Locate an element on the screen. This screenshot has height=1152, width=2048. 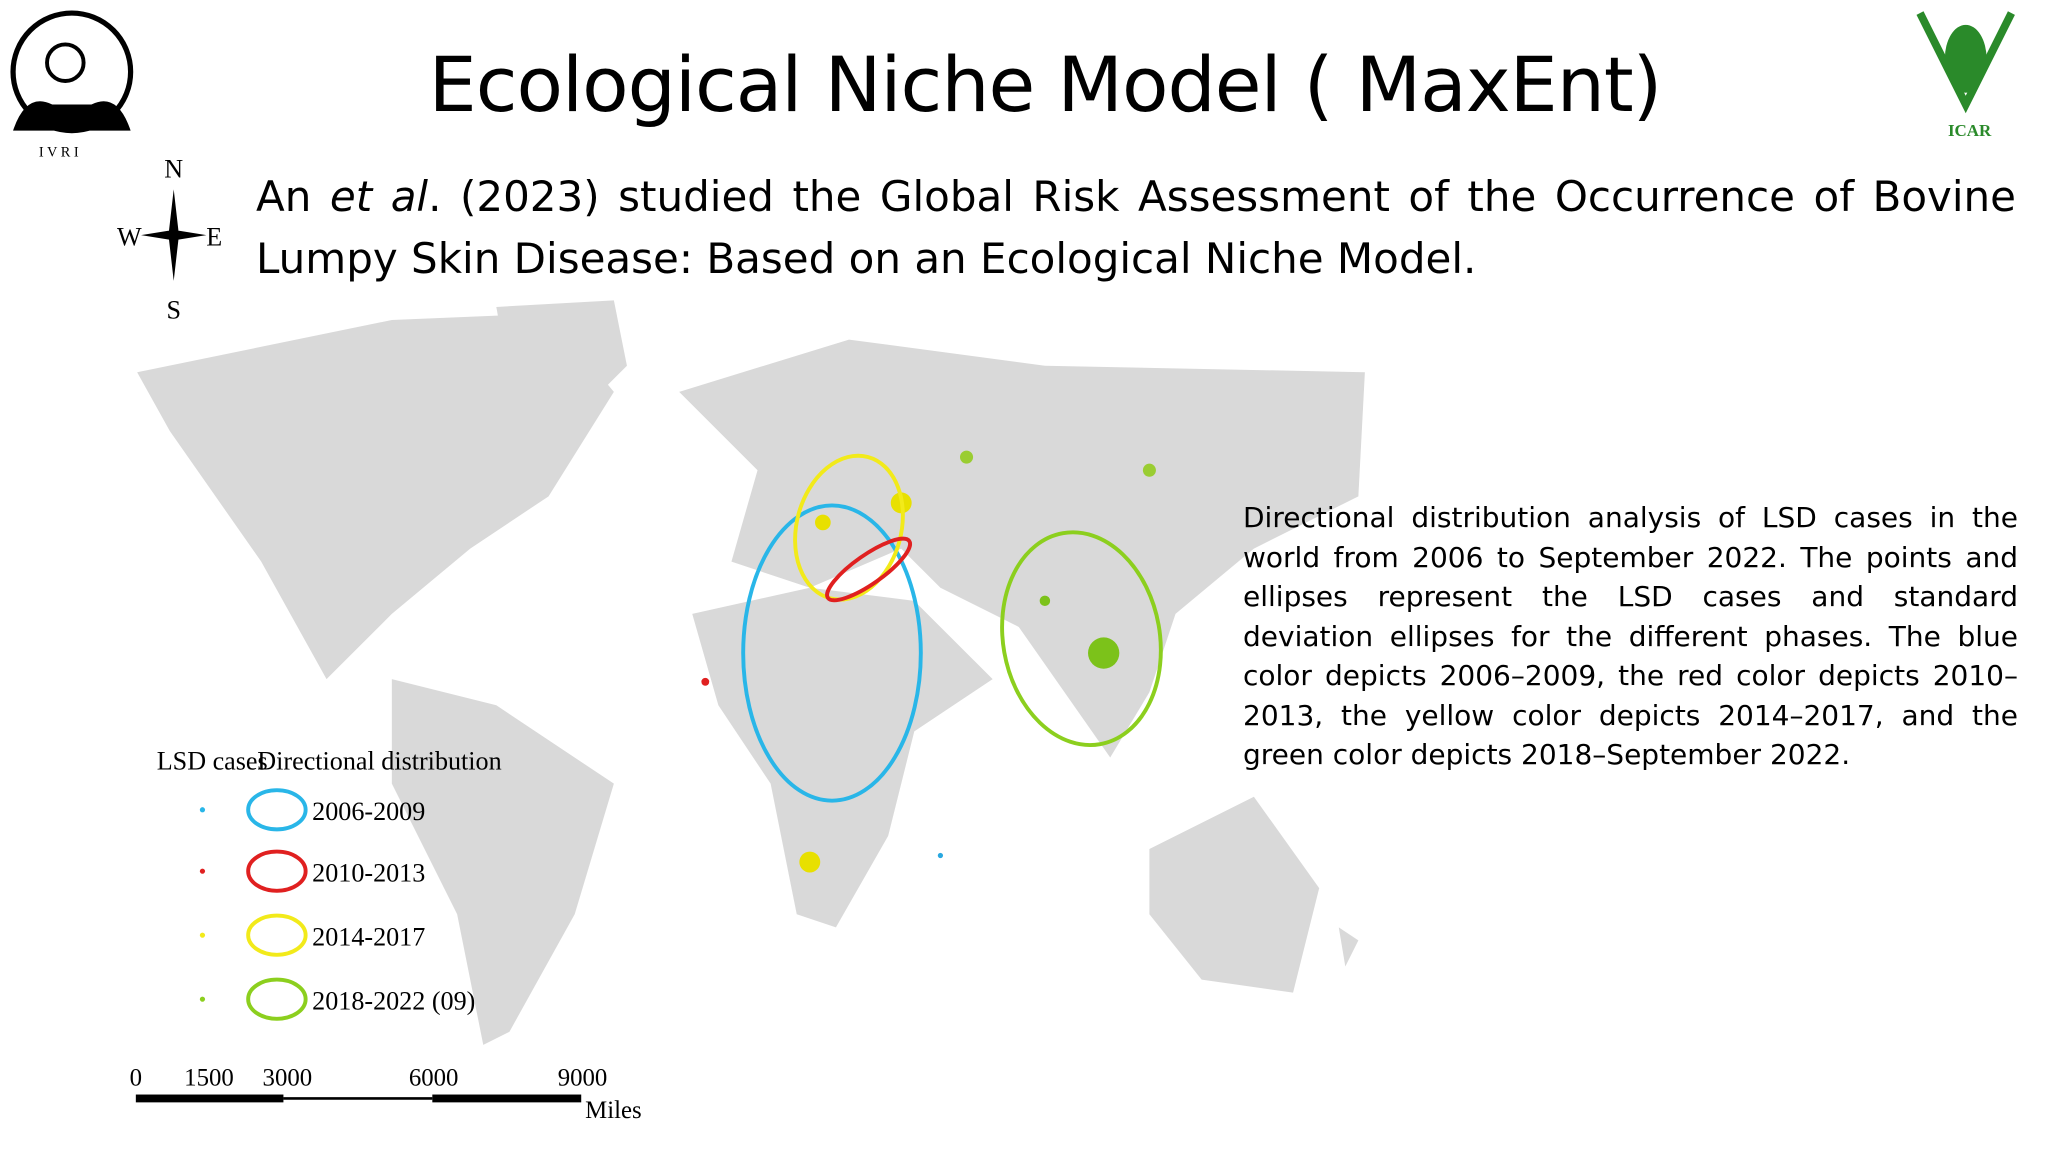
ivri-logo: I V R I is located at coordinates (72, 85).